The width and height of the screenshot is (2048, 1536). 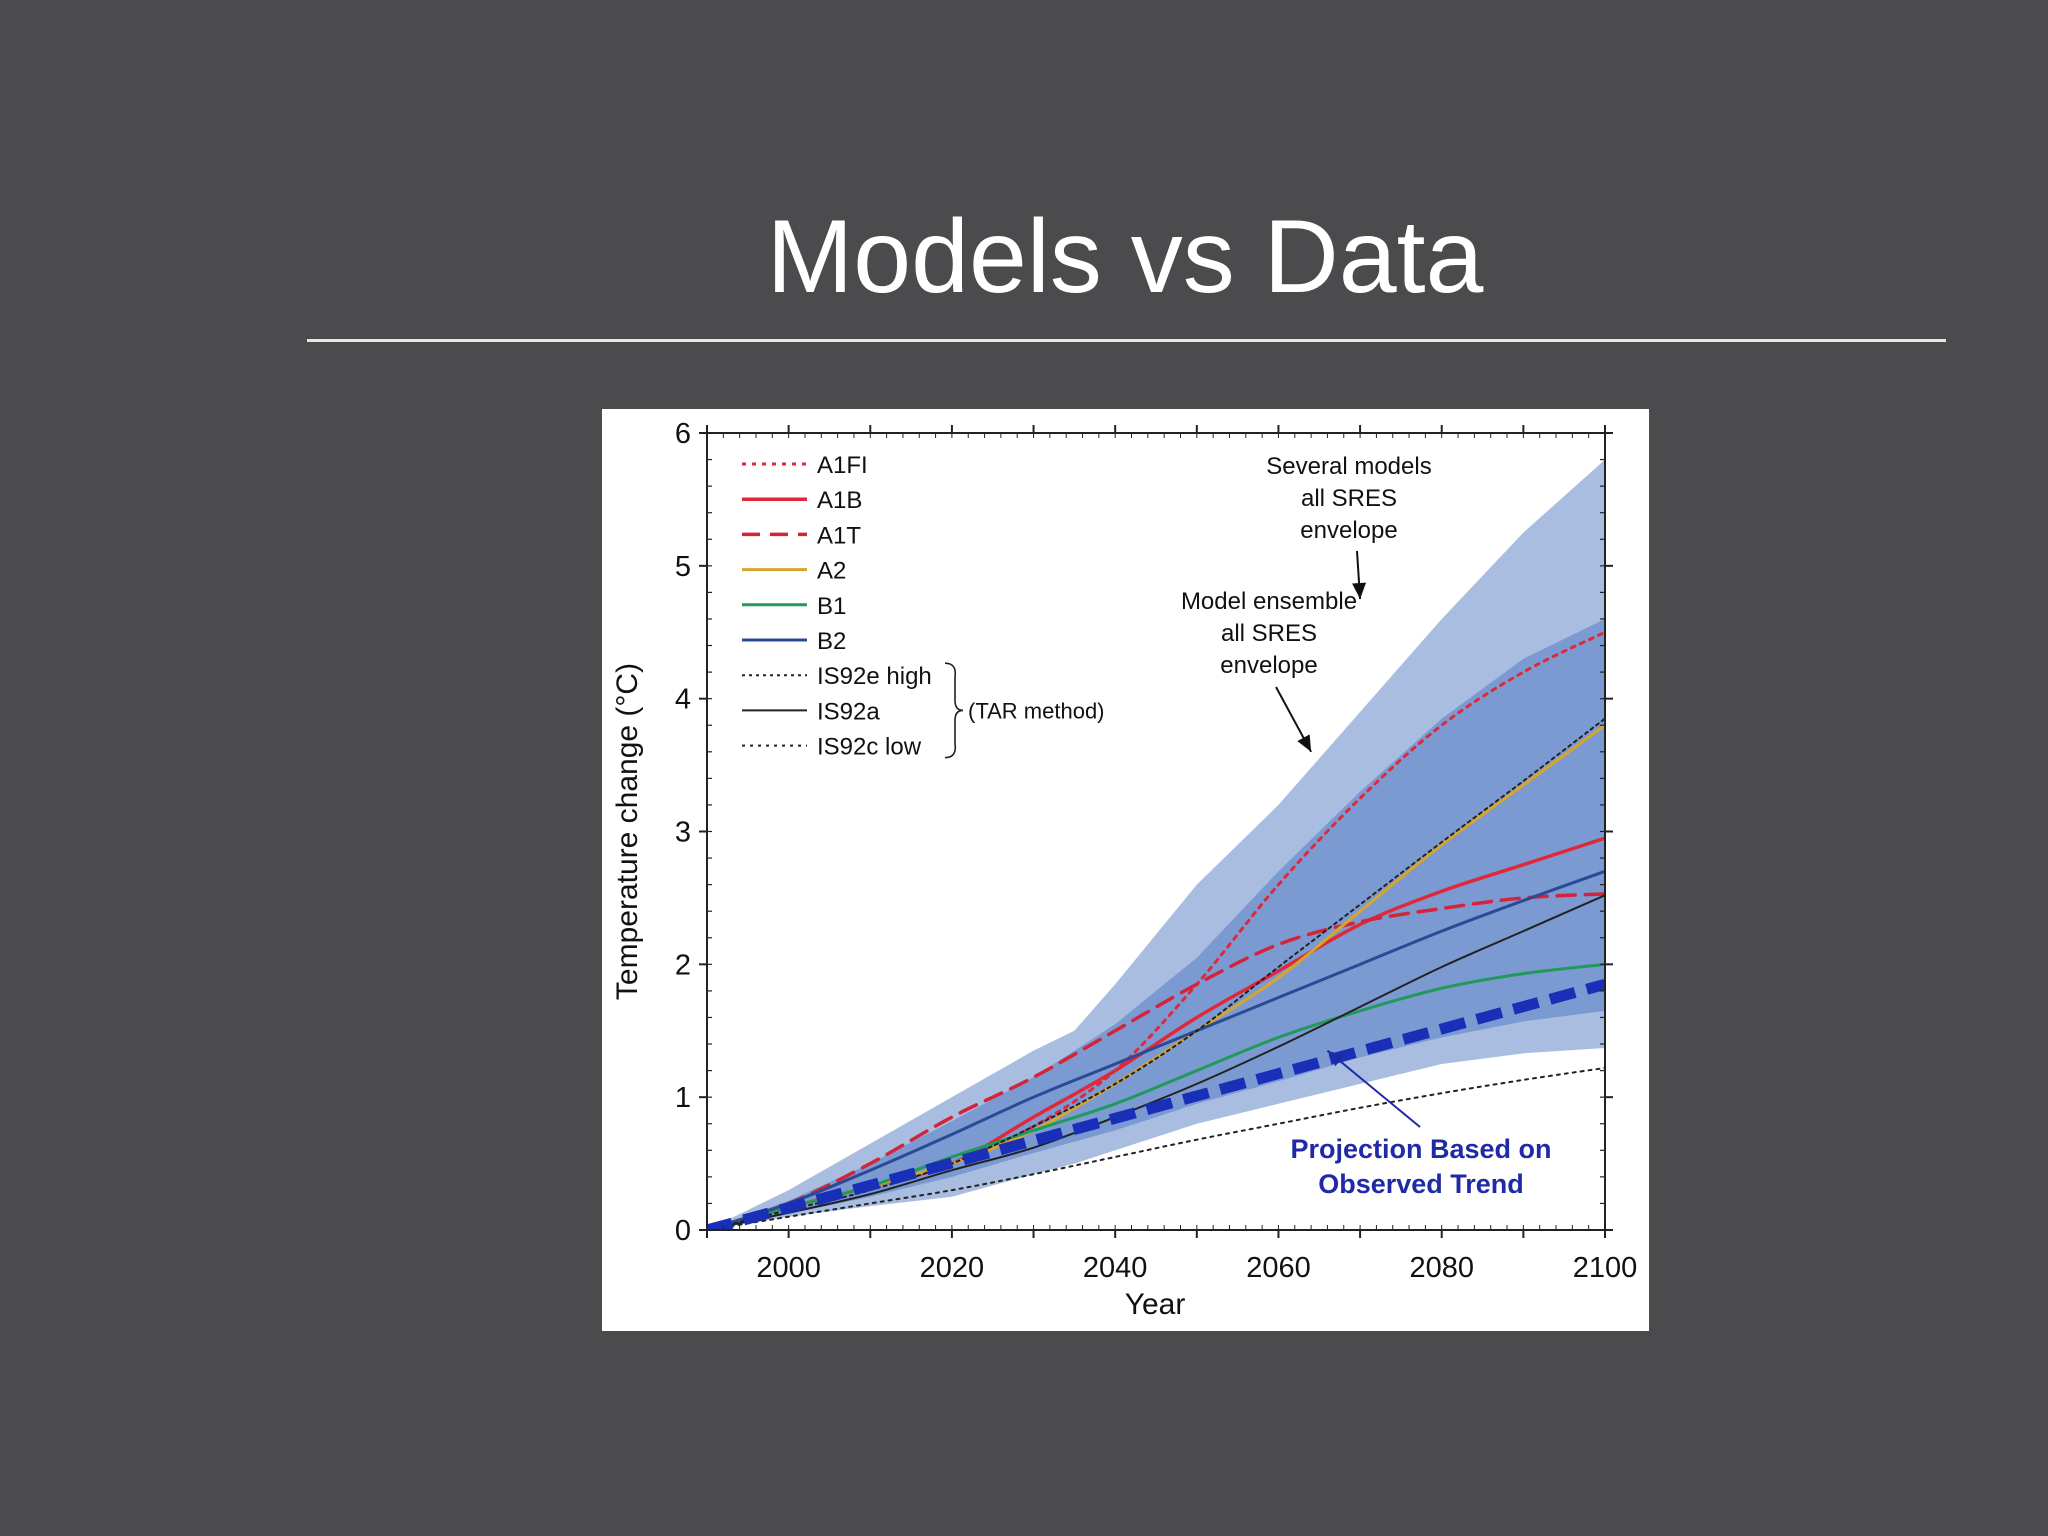 I want to click on annotation-2-line: Model ensemble, so click(x=1269, y=601).